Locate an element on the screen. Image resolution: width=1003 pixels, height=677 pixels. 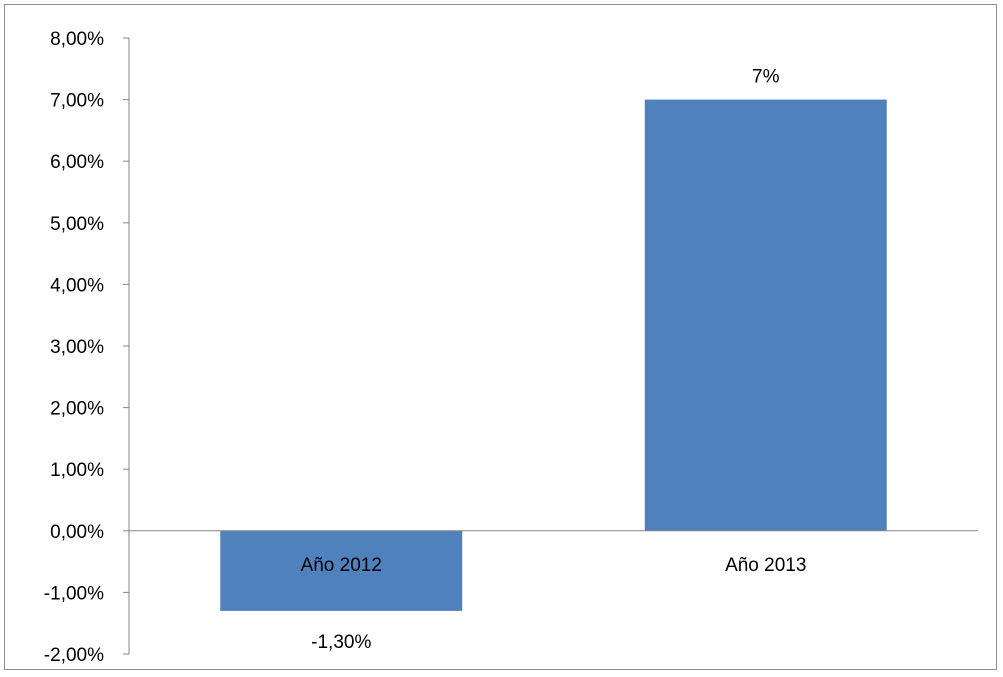
y-tick-label: 1,00% is located at coordinates (77, 470).